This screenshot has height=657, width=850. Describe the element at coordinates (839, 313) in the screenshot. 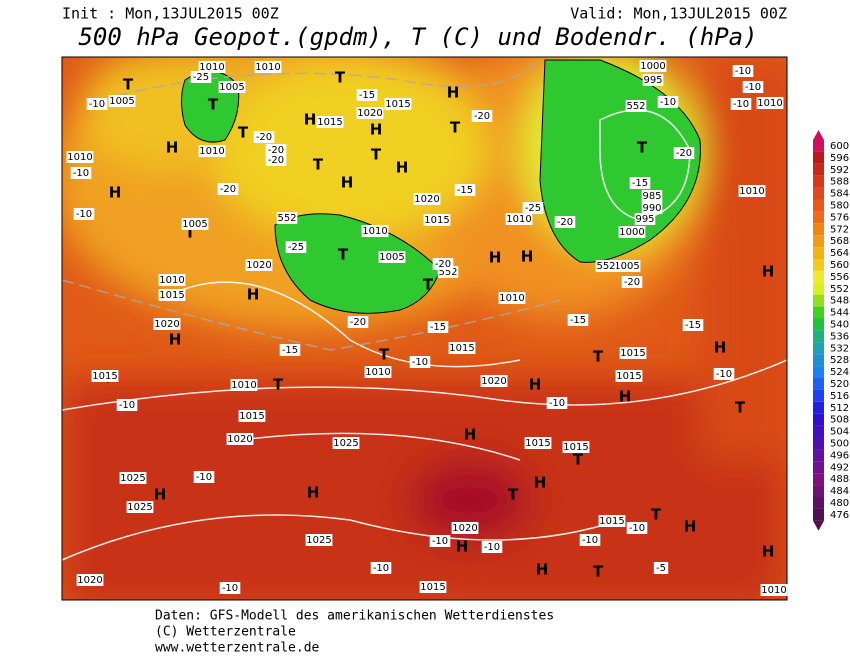

I see `colorbar-label: 544` at that location.